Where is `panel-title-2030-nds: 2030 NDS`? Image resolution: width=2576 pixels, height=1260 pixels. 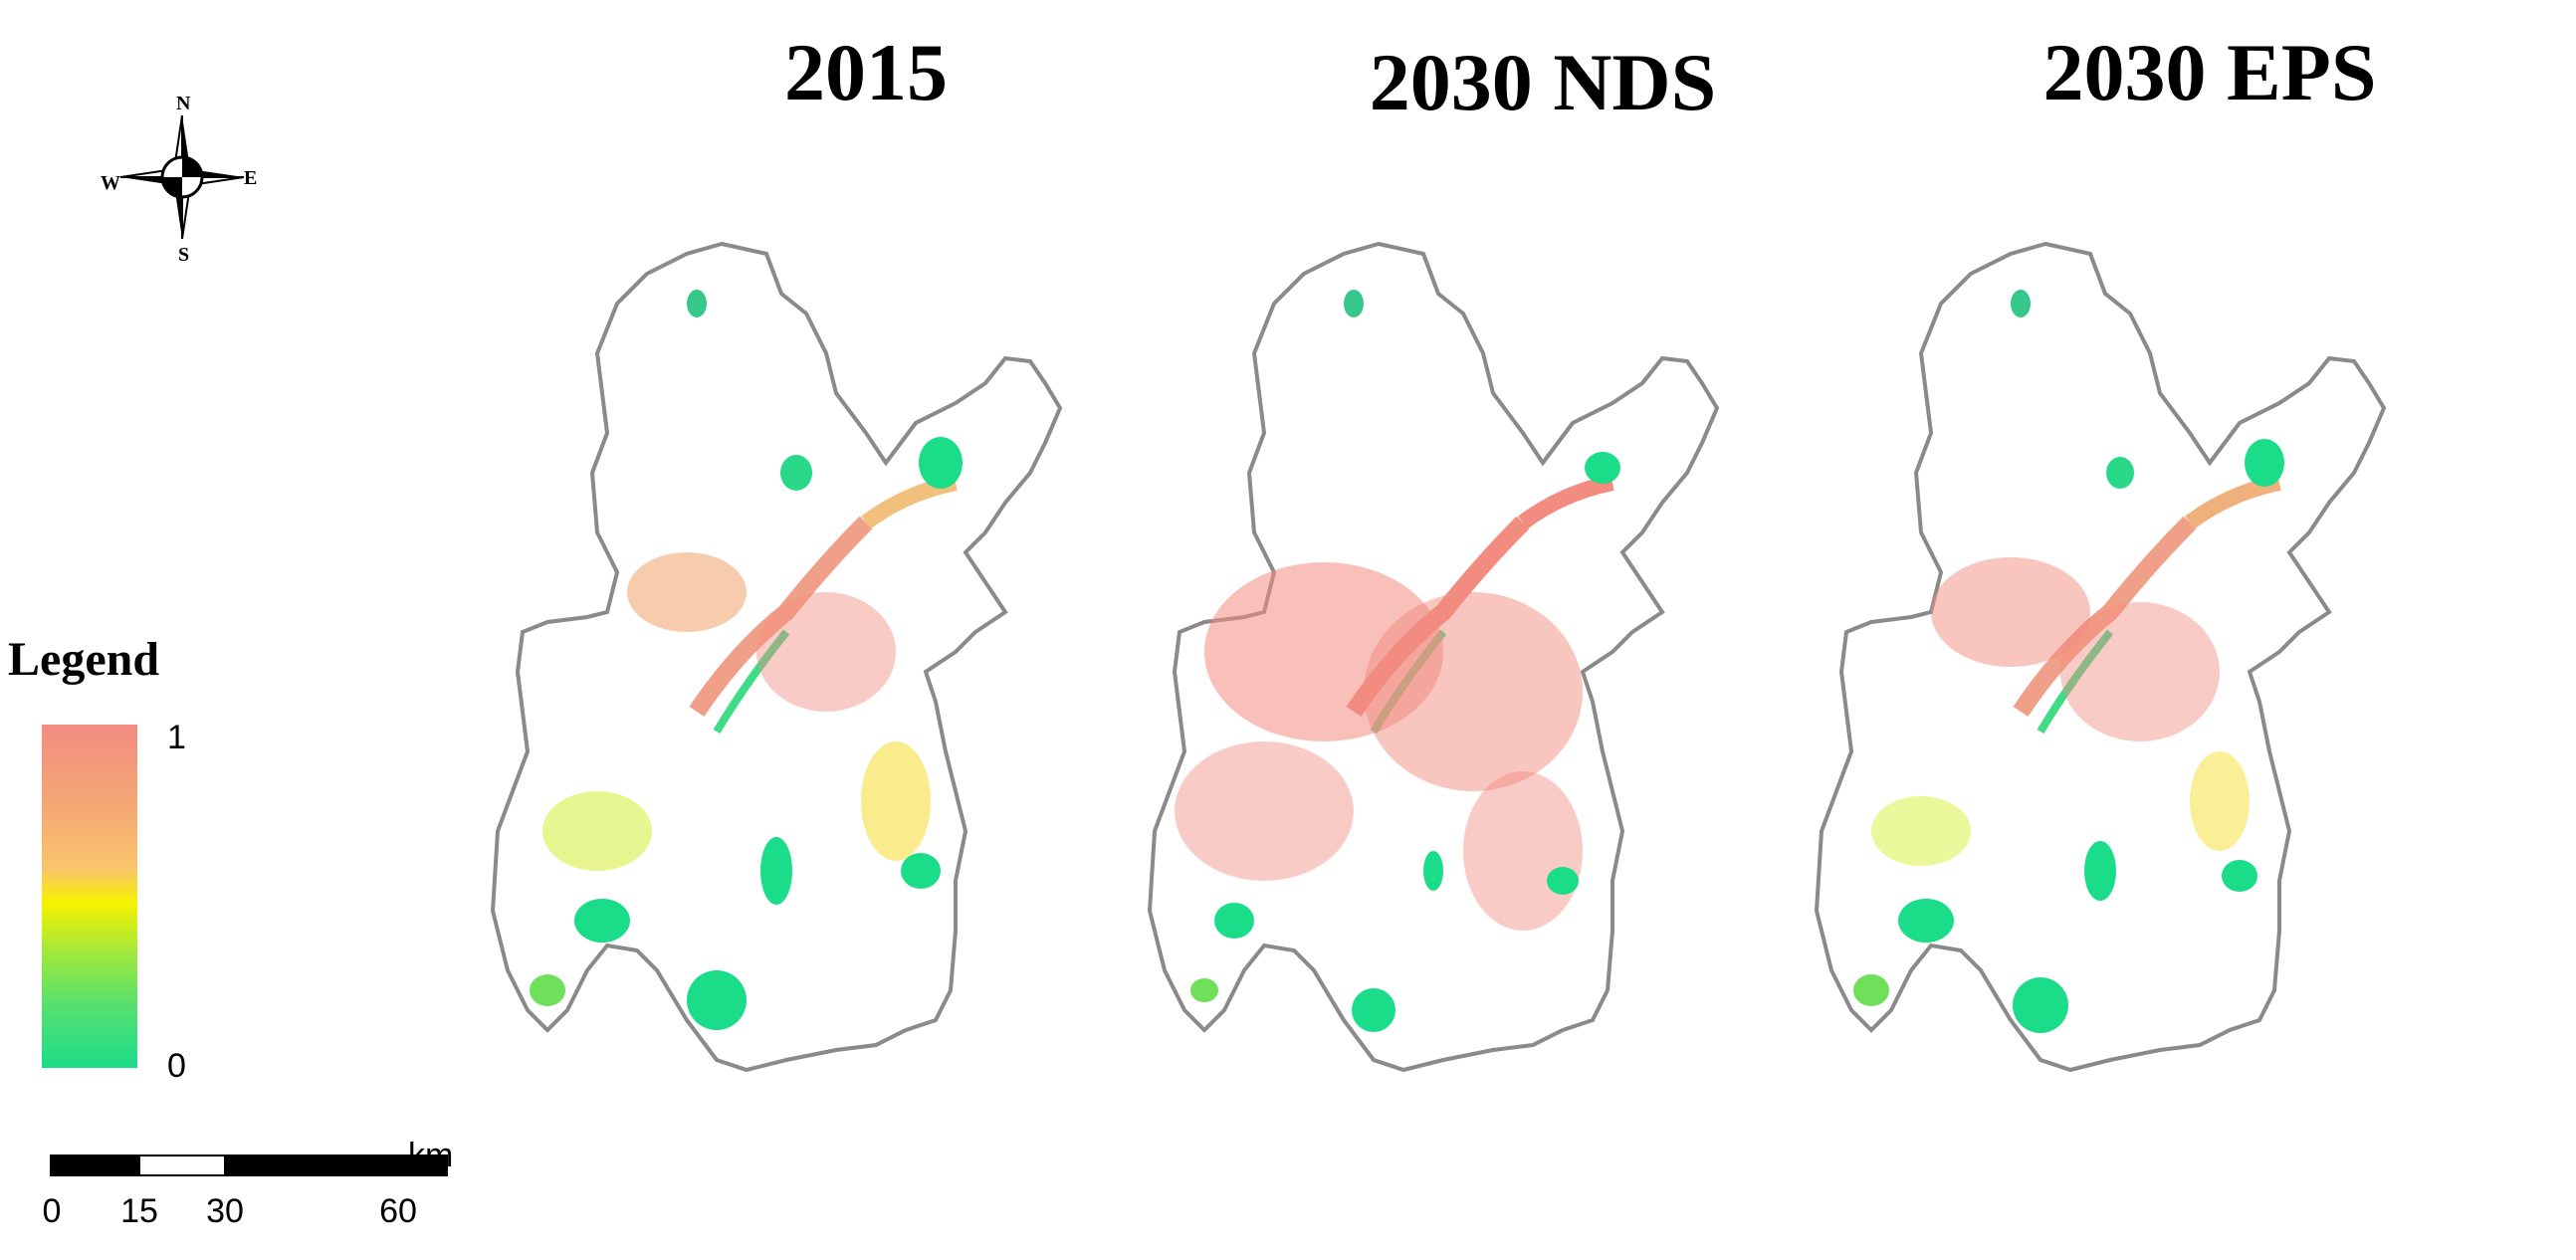
panel-title-2030-nds: 2030 NDS is located at coordinates (1543, 82).